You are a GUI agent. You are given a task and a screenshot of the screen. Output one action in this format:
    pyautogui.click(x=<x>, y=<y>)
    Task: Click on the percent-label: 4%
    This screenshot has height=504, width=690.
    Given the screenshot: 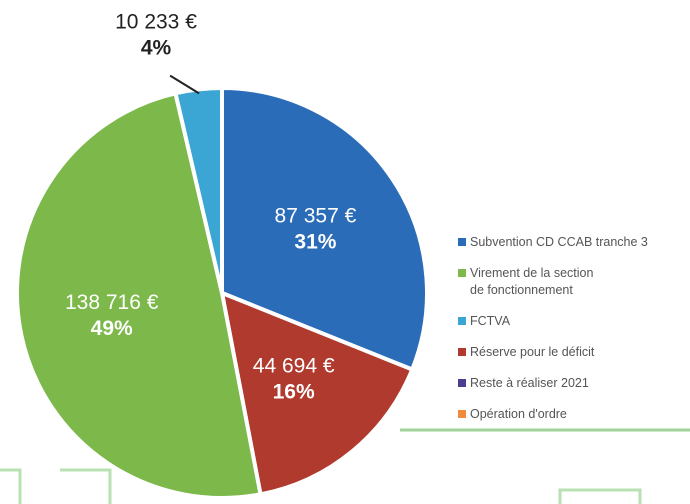 What is the action you would take?
    pyautogui.click(x=156, y=48)
    